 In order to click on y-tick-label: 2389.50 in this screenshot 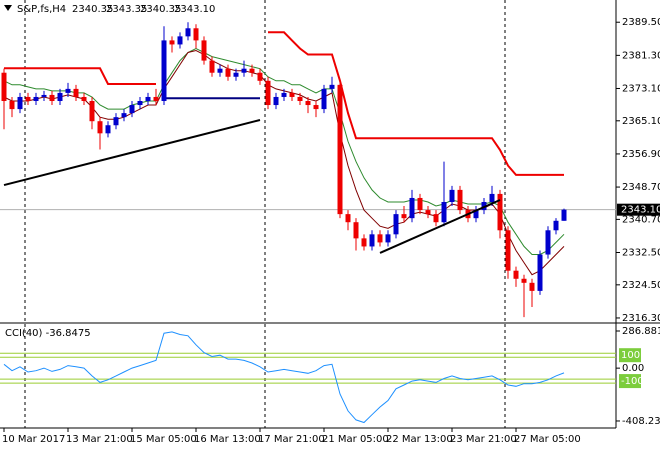, I will do `click(641, 22)`.